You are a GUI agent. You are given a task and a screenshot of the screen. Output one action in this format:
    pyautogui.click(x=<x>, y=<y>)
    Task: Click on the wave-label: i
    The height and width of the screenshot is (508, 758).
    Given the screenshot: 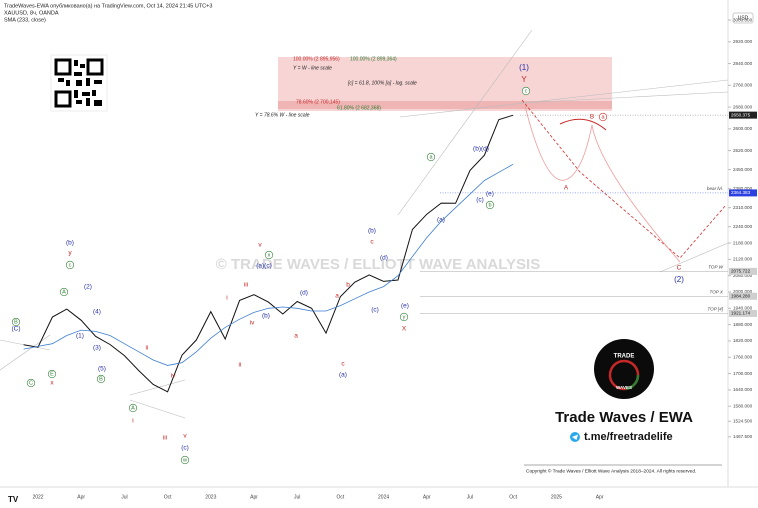 What is the action you would take?
    pyautogui.click(x=226, y=298)
    